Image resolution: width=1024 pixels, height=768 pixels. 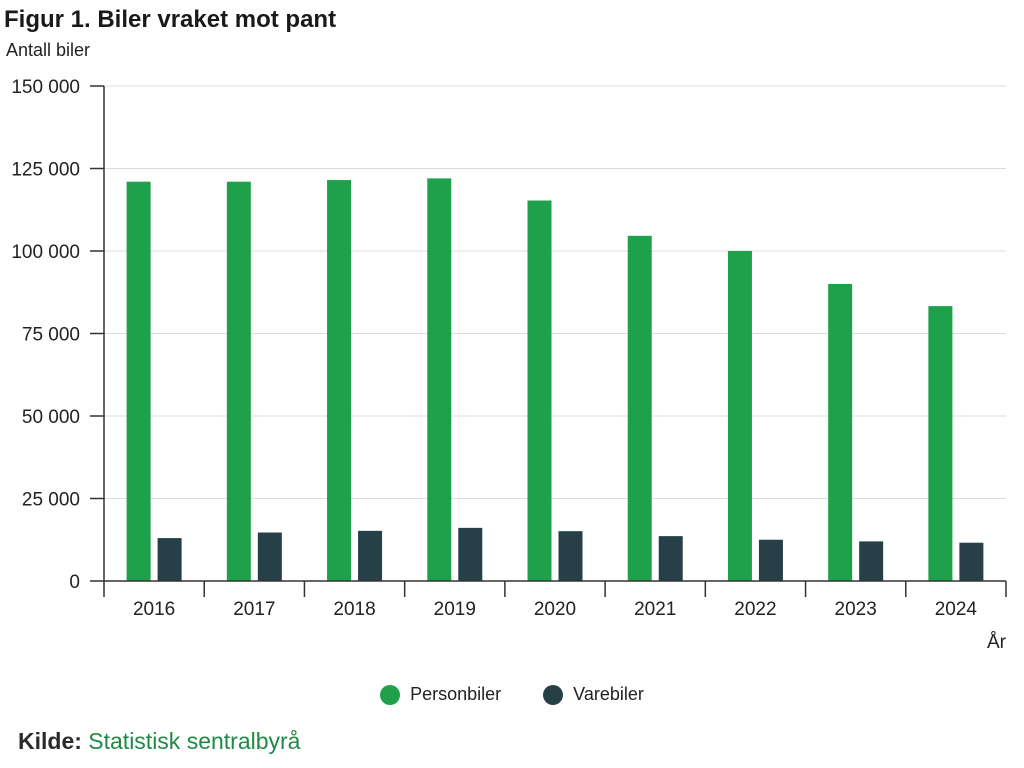 I want to click on bar-varebiler-2018, so click(x=370, y=555).